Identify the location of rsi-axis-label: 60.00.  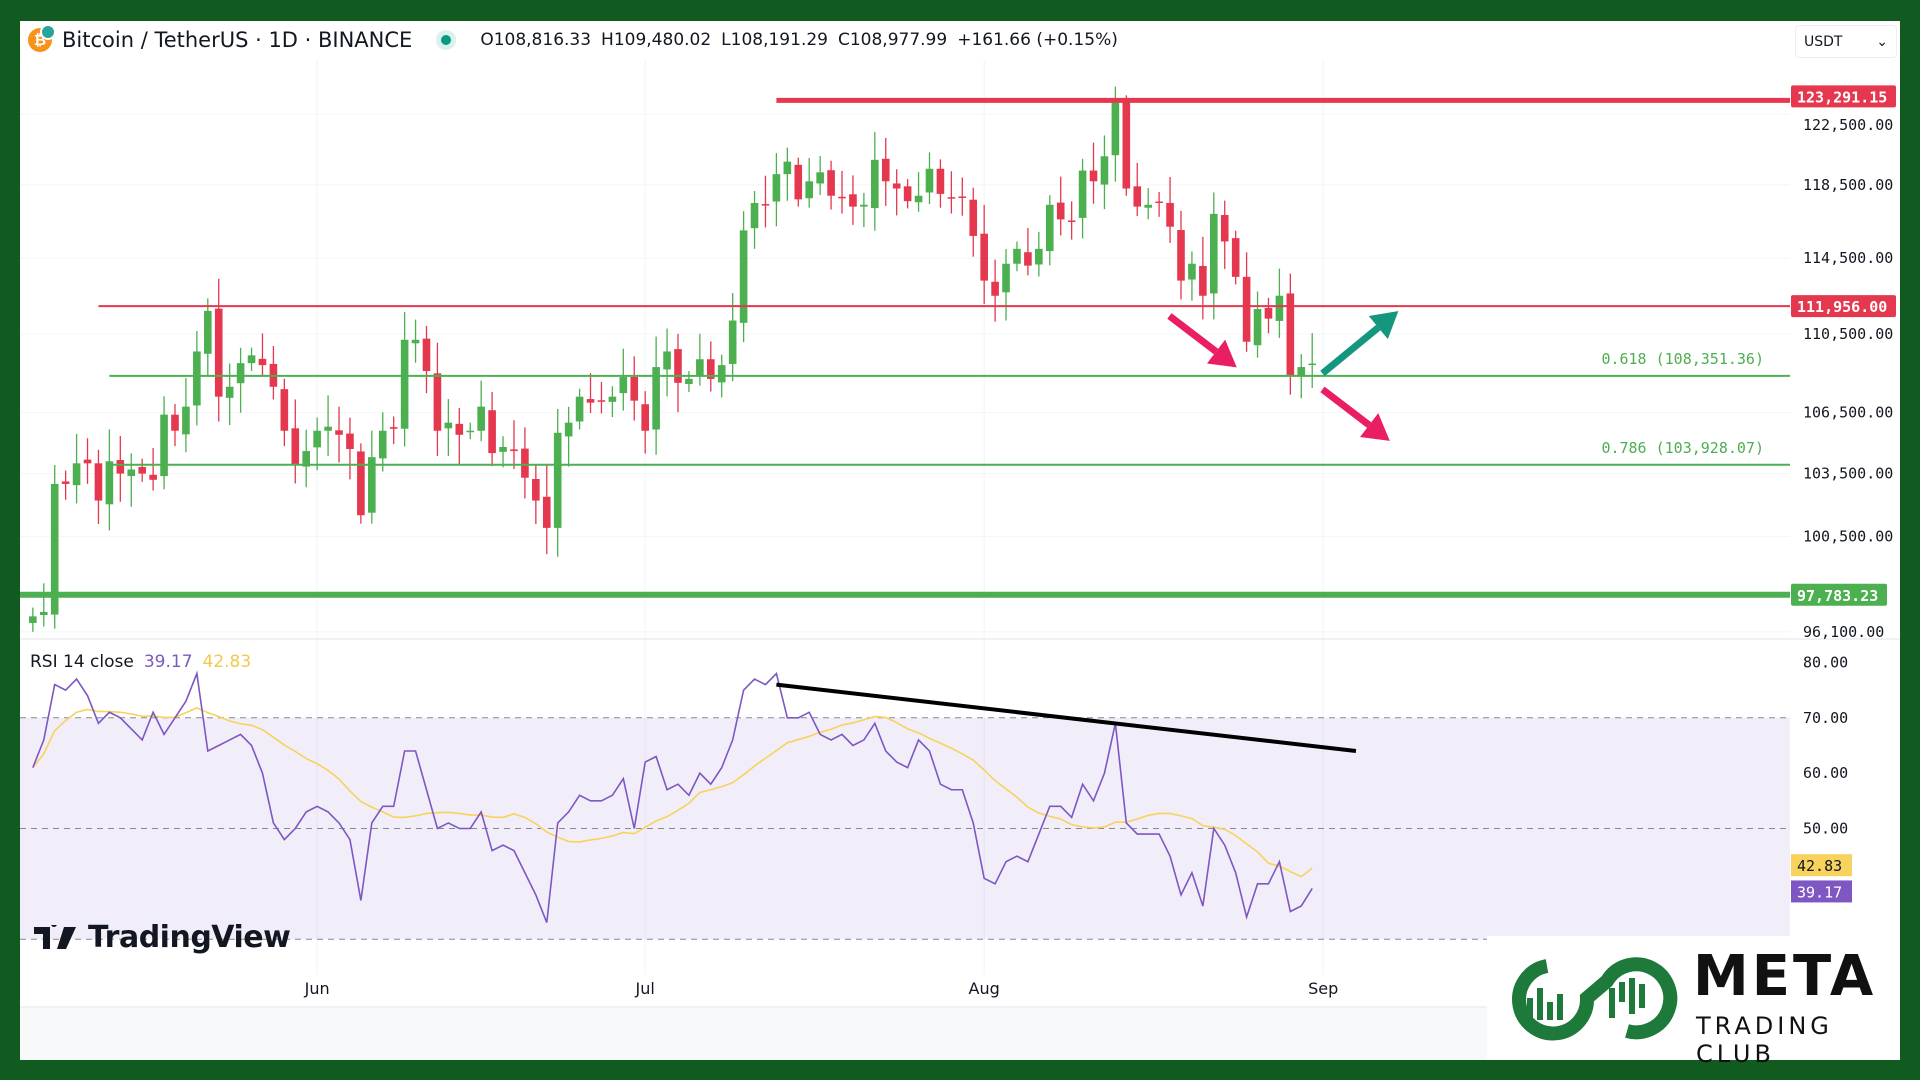
(1825, 773).